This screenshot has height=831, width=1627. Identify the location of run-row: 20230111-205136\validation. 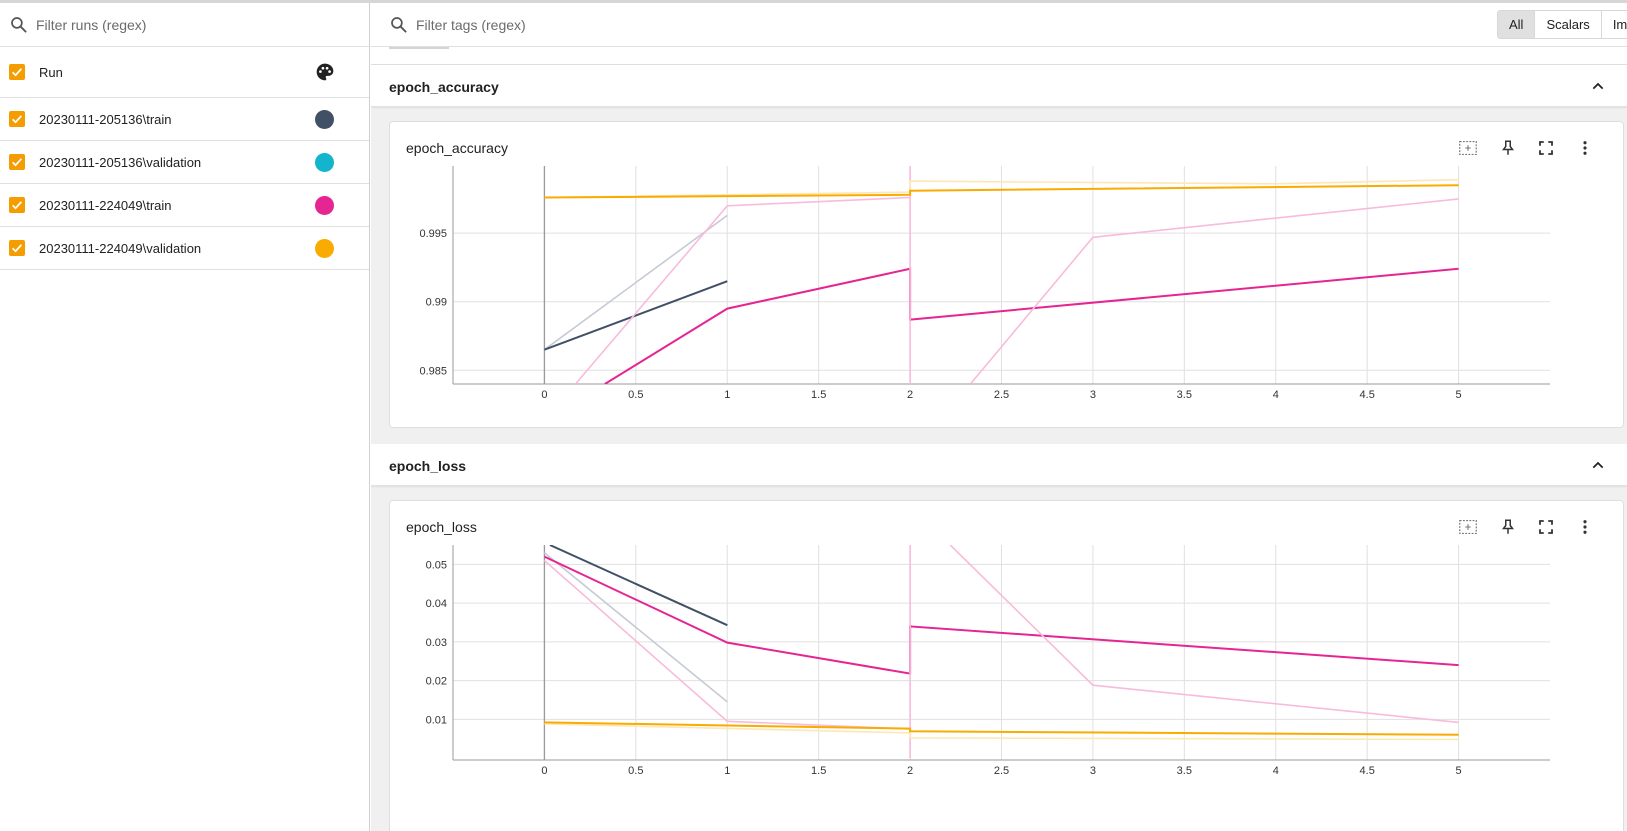
(184, 162).